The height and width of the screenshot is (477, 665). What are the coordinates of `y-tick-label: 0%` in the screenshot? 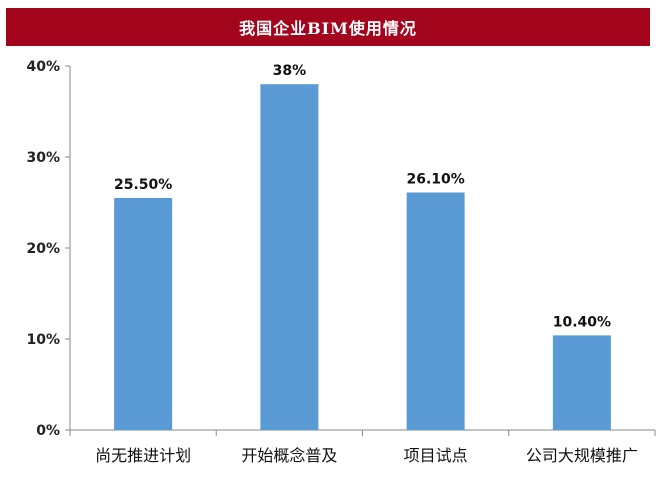 It's located at (48, 431).